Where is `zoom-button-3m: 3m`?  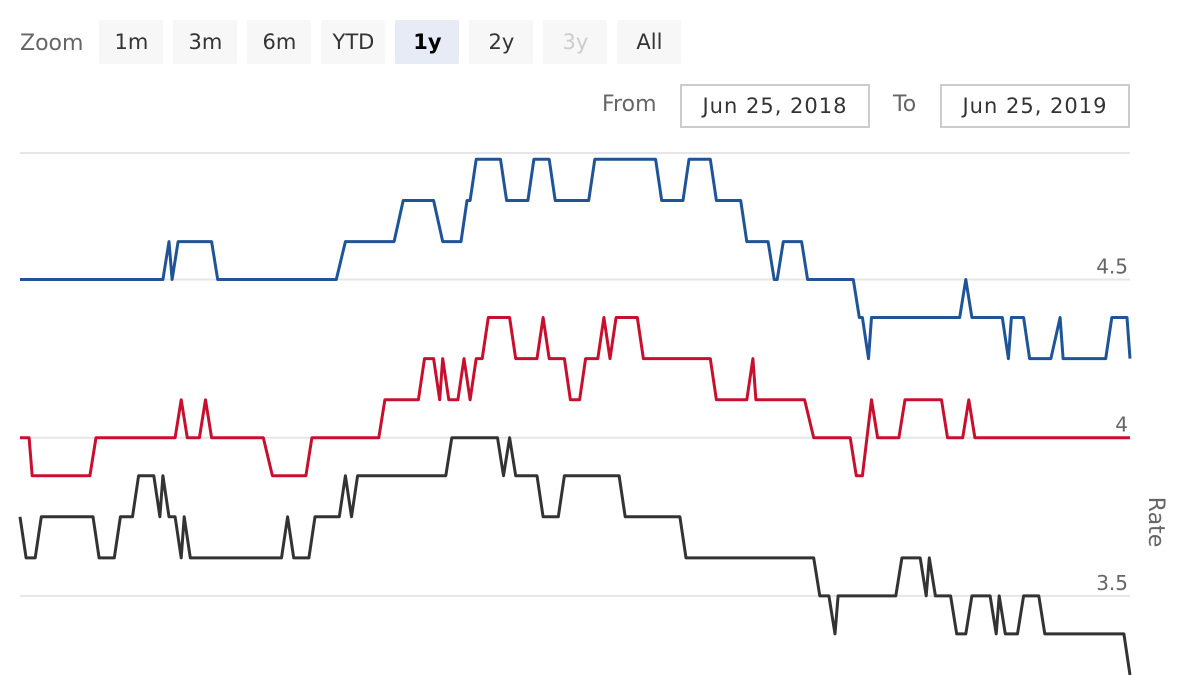 zoom-button-3m: 3m is located at coordinates (205, 42).